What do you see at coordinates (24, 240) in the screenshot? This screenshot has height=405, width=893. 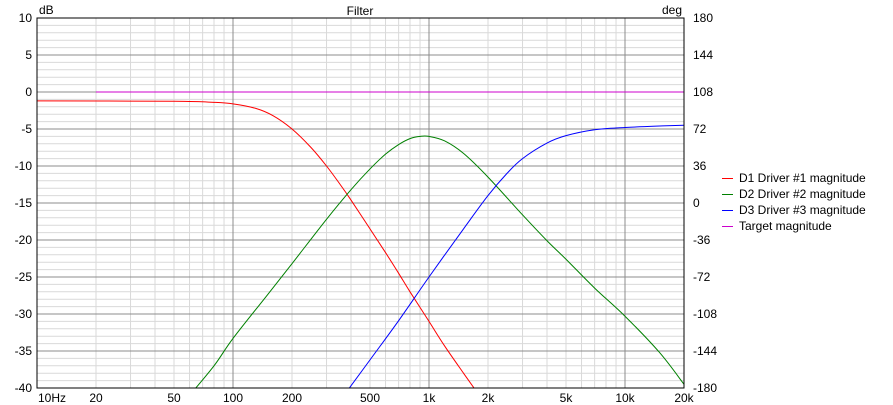 I see `y-tick-label: -20` at bounding box center [24, 240].